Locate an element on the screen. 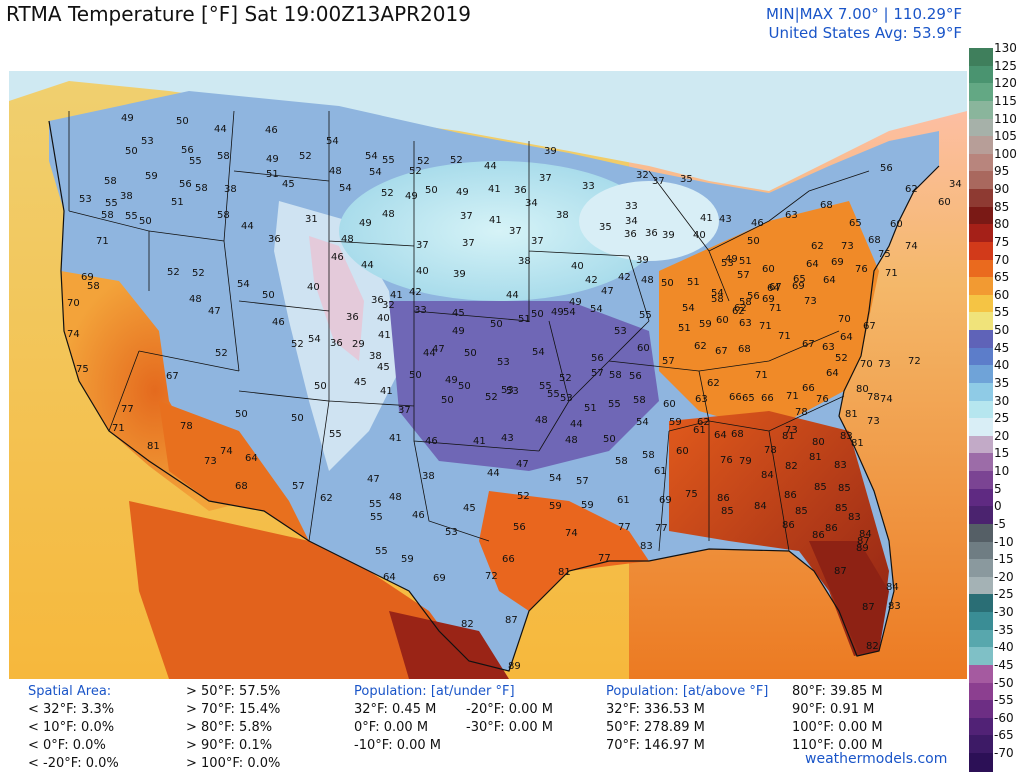 The image size is (1024, 773). temperature-label: 57 is located at coordinates (743, 275).